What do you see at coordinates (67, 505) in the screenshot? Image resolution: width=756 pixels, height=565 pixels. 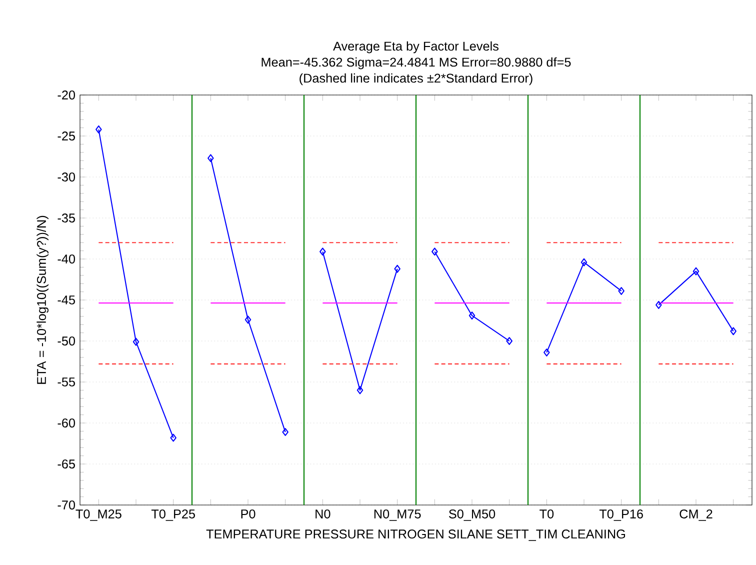 I see `y-tick-label: -70` at bounding box center [67, 505].